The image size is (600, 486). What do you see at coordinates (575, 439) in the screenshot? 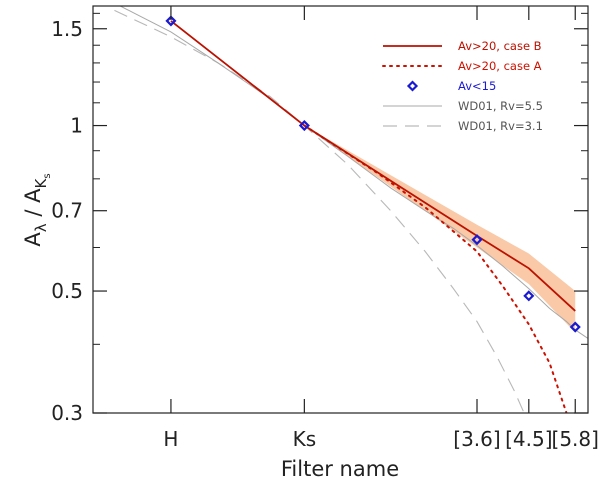
I see `x-tick-label: [5.8]` at bounding box center [575, 439].